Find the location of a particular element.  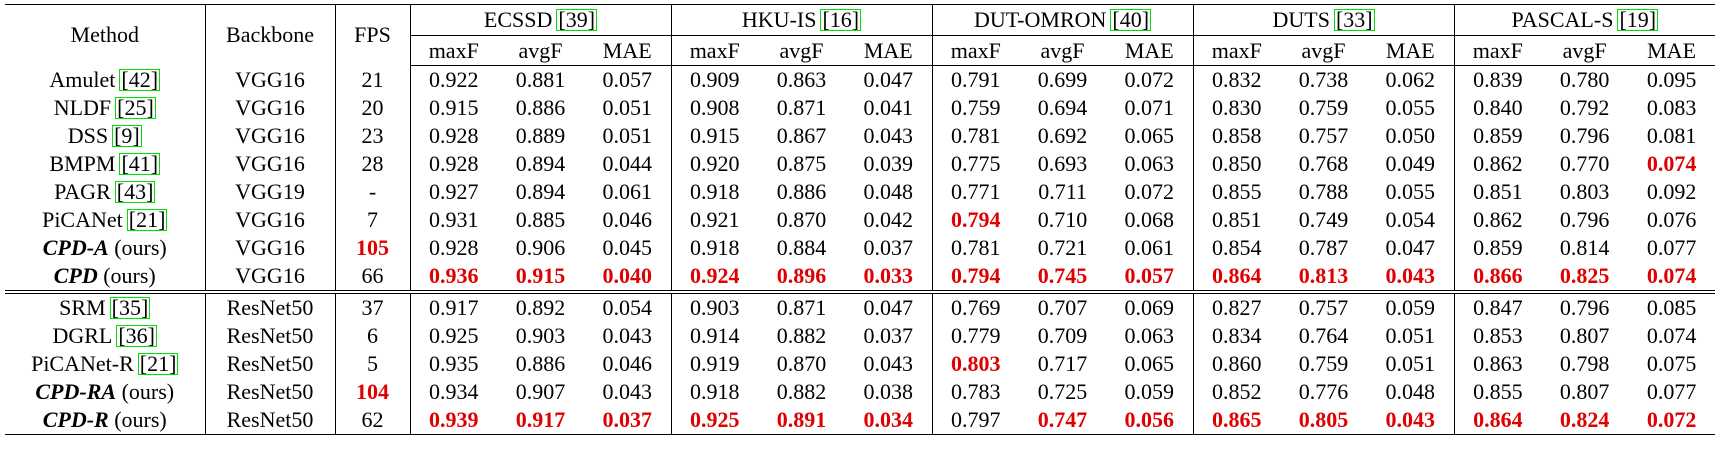

backbone-cell: ResNet50 is located at coordinates (270, 306).